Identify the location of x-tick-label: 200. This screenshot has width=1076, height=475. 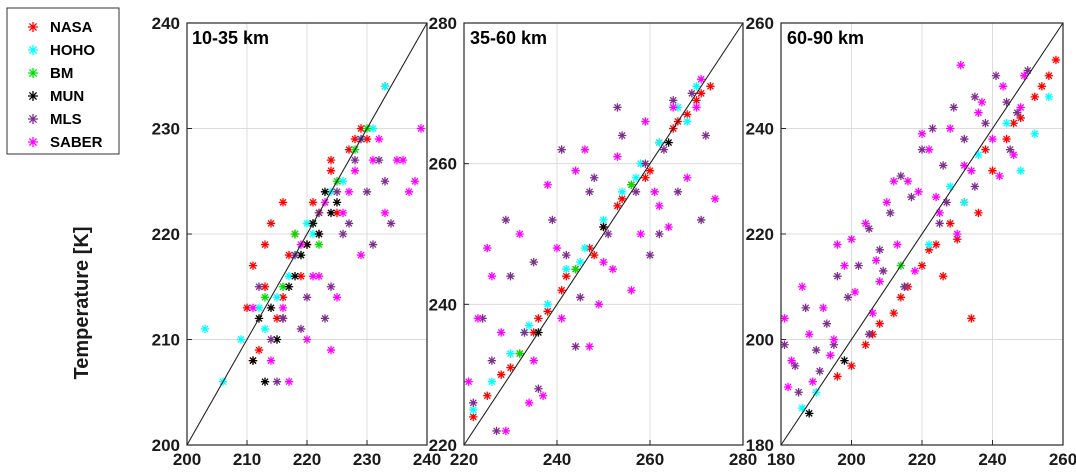
(187, 459).